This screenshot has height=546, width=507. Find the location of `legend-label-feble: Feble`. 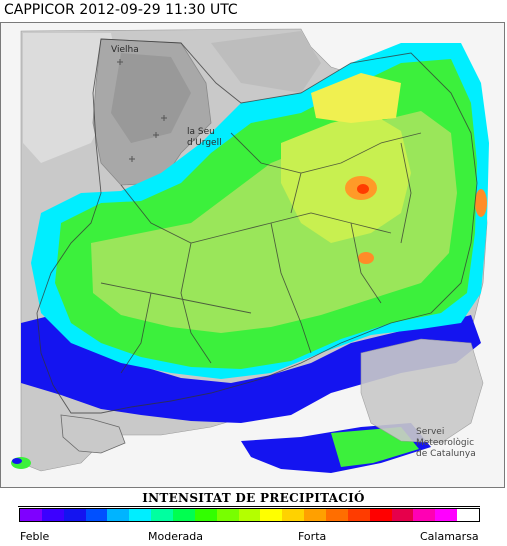

legend-label-feble: Feble is located at coordinates (35, 536).